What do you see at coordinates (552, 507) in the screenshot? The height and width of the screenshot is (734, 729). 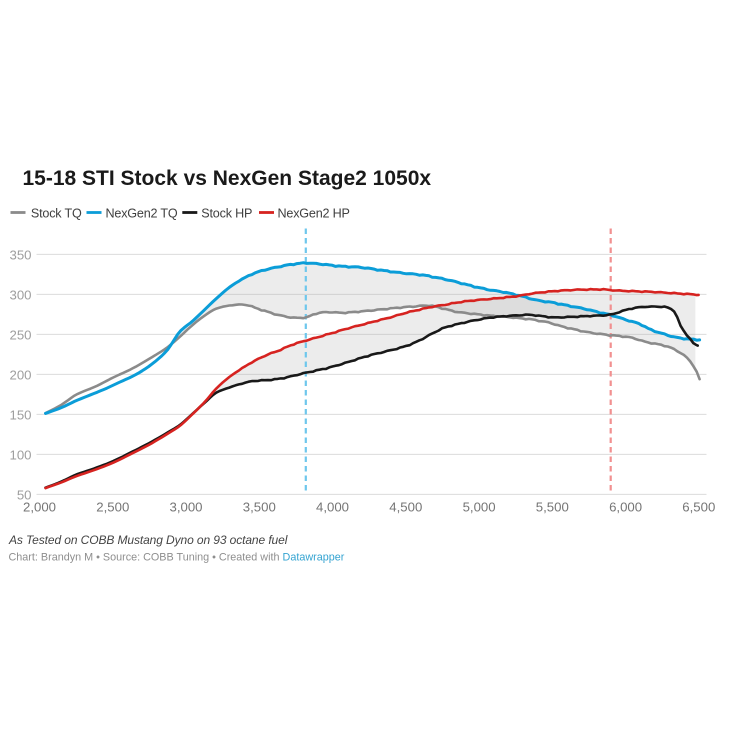 I see `svg-text: 5,500` at bounding box center [552, 507].